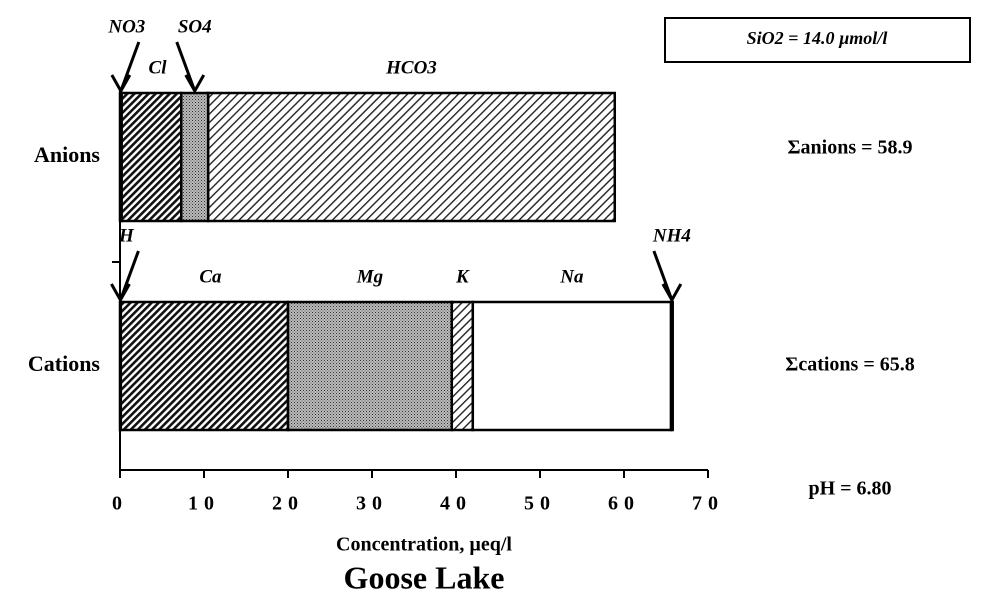 The width and height of the screenshot is (990, 600). What do you see at coordinates (204, 504) in the screenshot?
I see `x-tick-label: 10` at bounding box center [204, 504].